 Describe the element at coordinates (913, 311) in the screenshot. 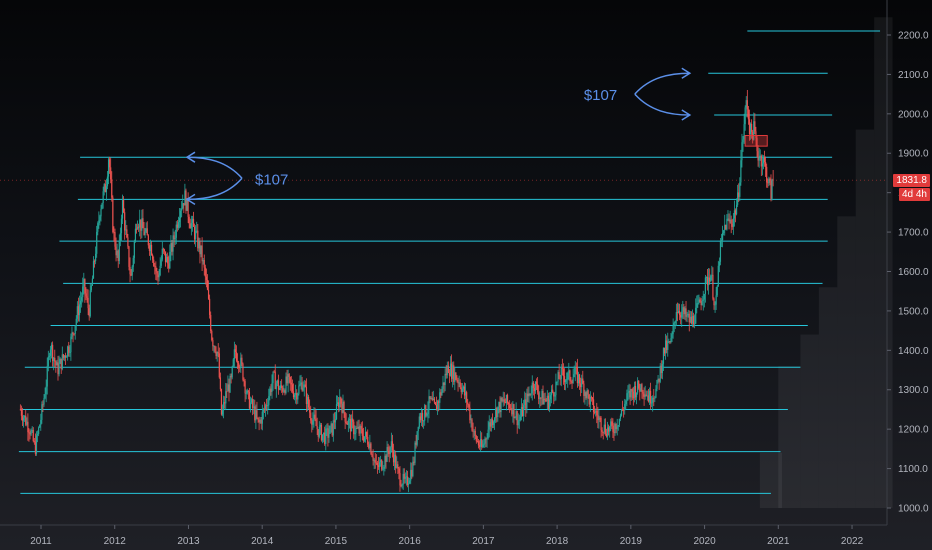

I see `price-tick-label: 1500.0` at that location.